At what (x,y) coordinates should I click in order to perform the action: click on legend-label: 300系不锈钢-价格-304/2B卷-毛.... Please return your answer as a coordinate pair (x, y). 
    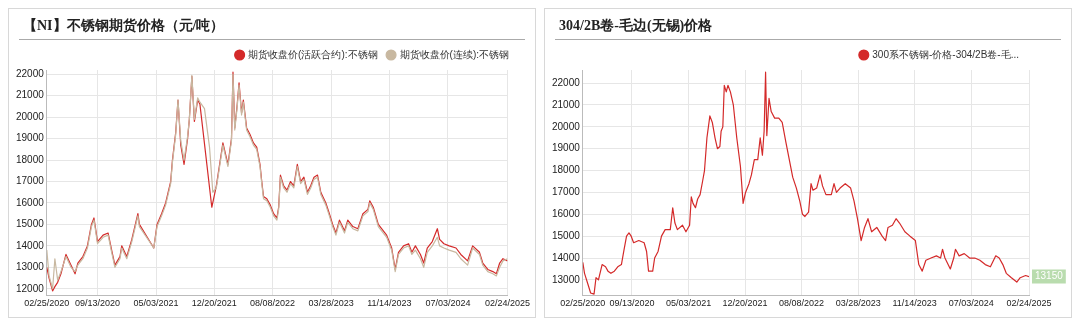
    Looking at the image, I should click on (946, 54).